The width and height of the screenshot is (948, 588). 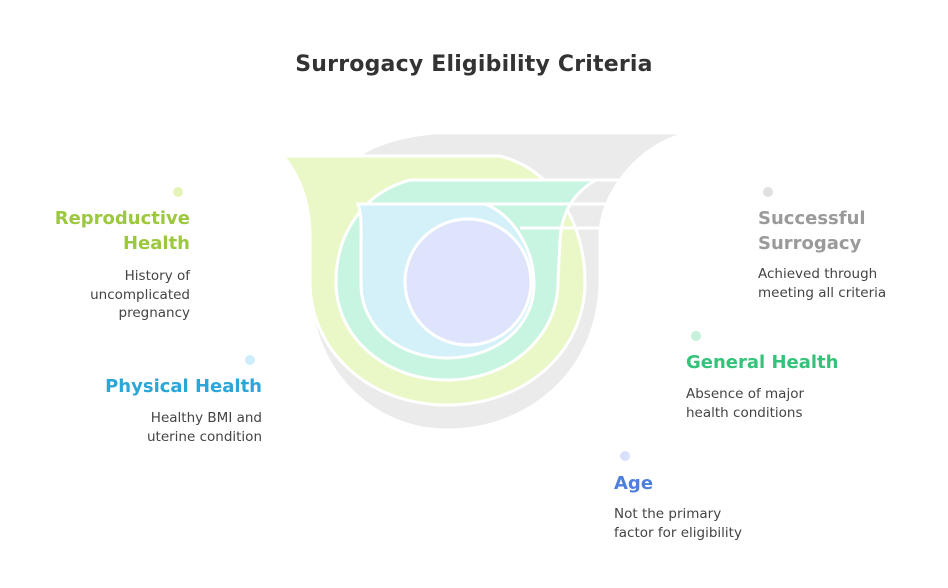 What do you see at coordinates (762, 362) in the screenshot?
I see `general-heading: General Health` at bounding box center [762, 362].